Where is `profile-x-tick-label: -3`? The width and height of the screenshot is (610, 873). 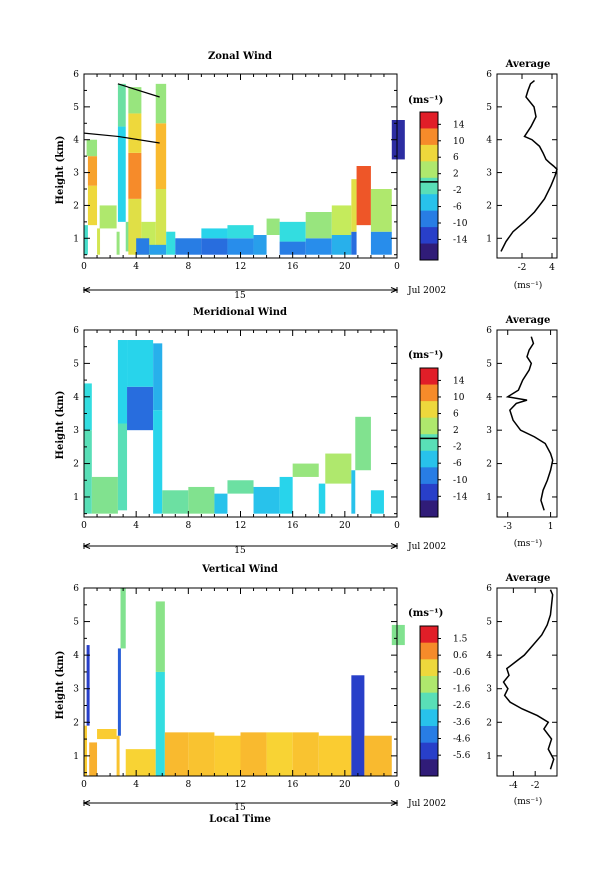
profile-x-tick-label: -3 is located at coordinates (507, 527).